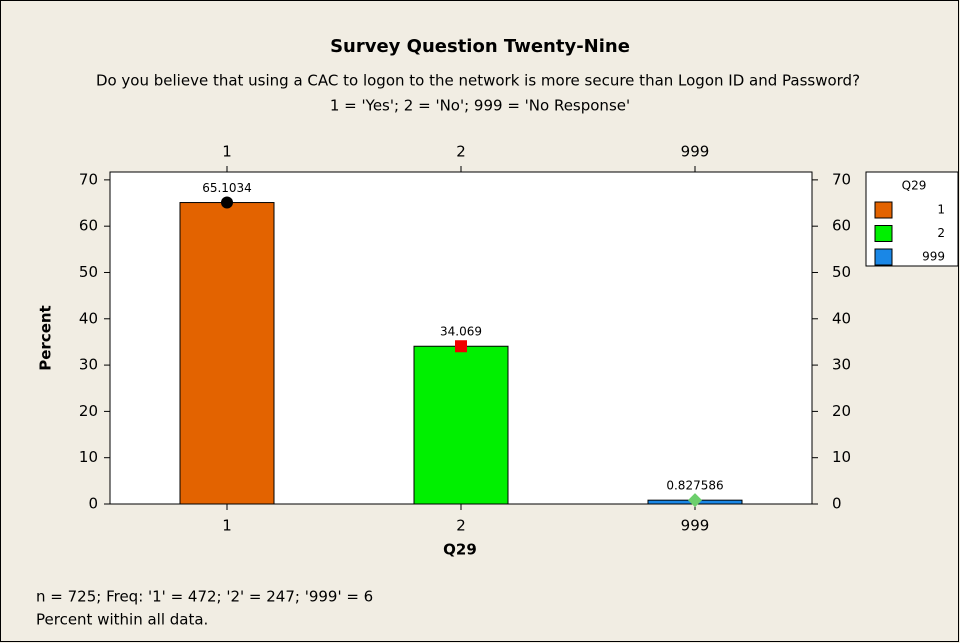 The height and width of the screenshot is (643, 960). Describe the element at coordinates (933, 257) in the screenshot. I see `legend-label: 999` at that location.